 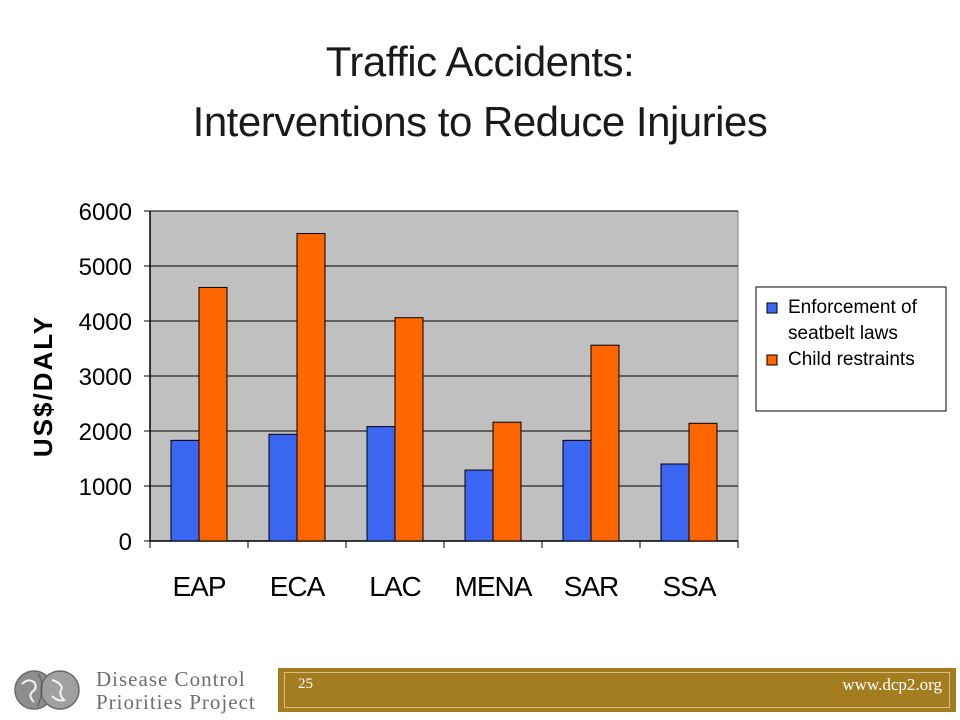 What do you see at coordinates (480, 121) in the screenshot?
I see `title-line-2: Interventions to Reduce Injuries` at bounding box center [480, 121].